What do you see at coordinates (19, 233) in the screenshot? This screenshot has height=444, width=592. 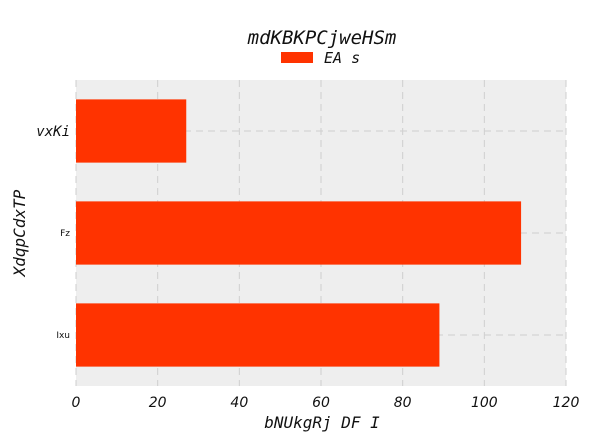 I see `y-axis-label: XdqpCdxTP` at bounding box center [19, 233].